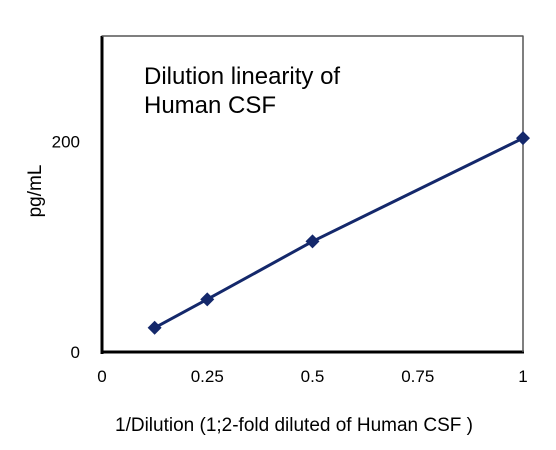 This screenshot has height=450, width=556. Describe the element at coordinates (210, 105) in the screenshot. I see `chart-title-line-2: Human CSF` at that location.